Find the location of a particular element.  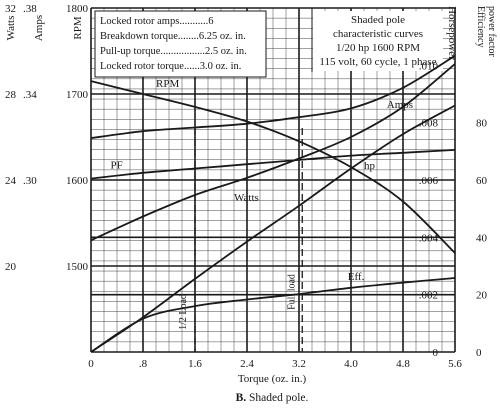

amps-tick-label: .38 is located at coordinates (30, 9).